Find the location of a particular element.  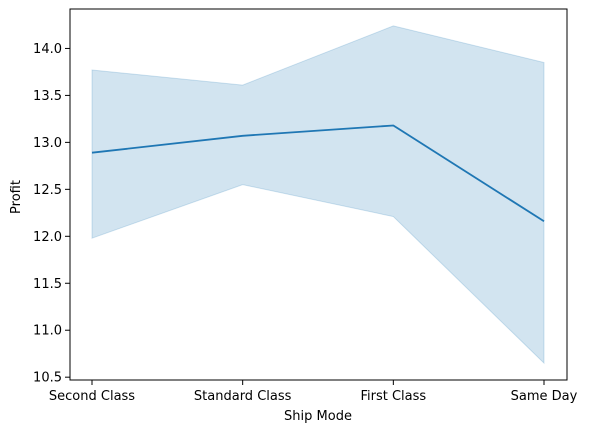

y-tick-label: 12.5 is located at coordinates (47, 190).